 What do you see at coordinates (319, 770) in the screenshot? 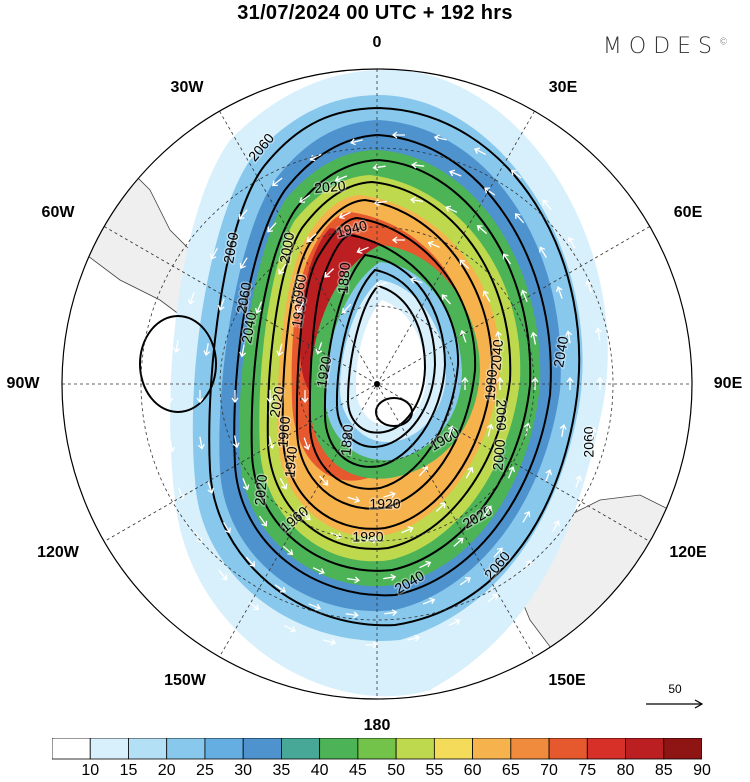
I see `colorbar-tick-label: 40` at bounding box center [319, 770].